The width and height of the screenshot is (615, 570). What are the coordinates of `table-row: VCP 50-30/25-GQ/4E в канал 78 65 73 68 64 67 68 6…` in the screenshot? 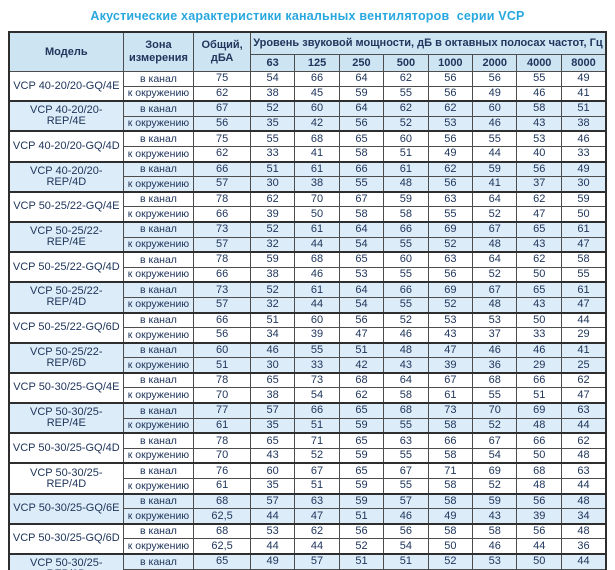 It's located at (307, 387).